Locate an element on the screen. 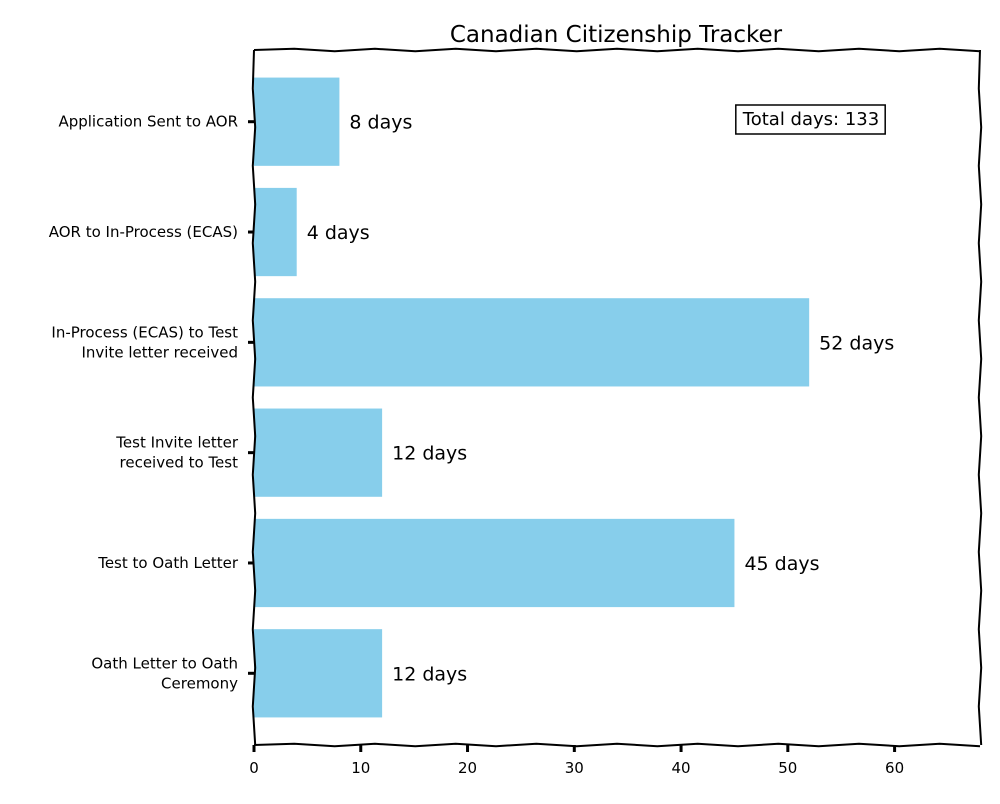  category-label-line: AOR to In-Process (ECAS) is located at coordinates (143, 232).